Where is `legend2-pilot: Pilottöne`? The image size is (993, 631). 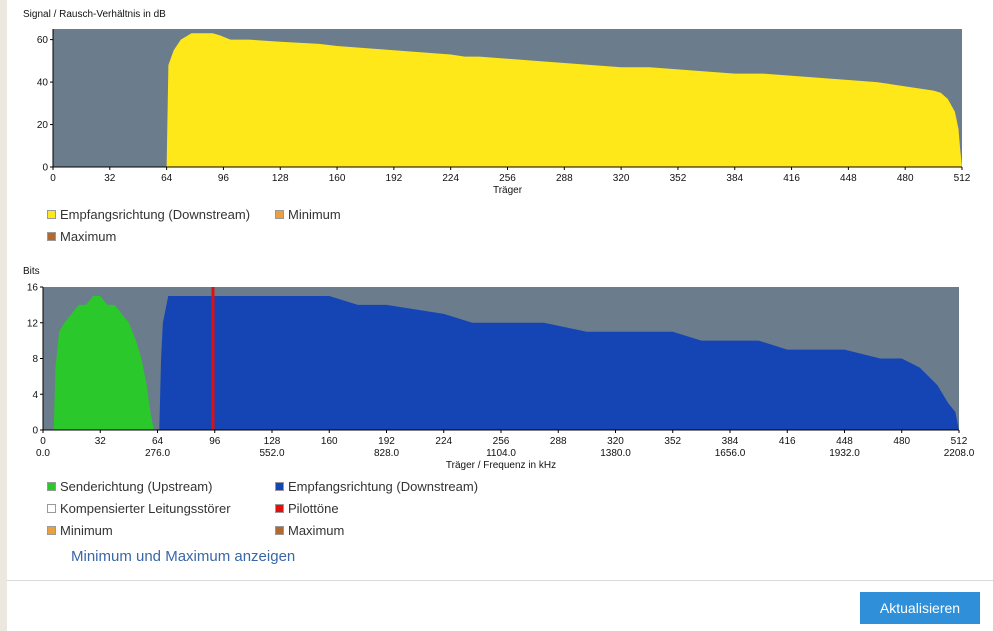 legend2-pilot: Pilottöne is located at coordinates (307, 508).